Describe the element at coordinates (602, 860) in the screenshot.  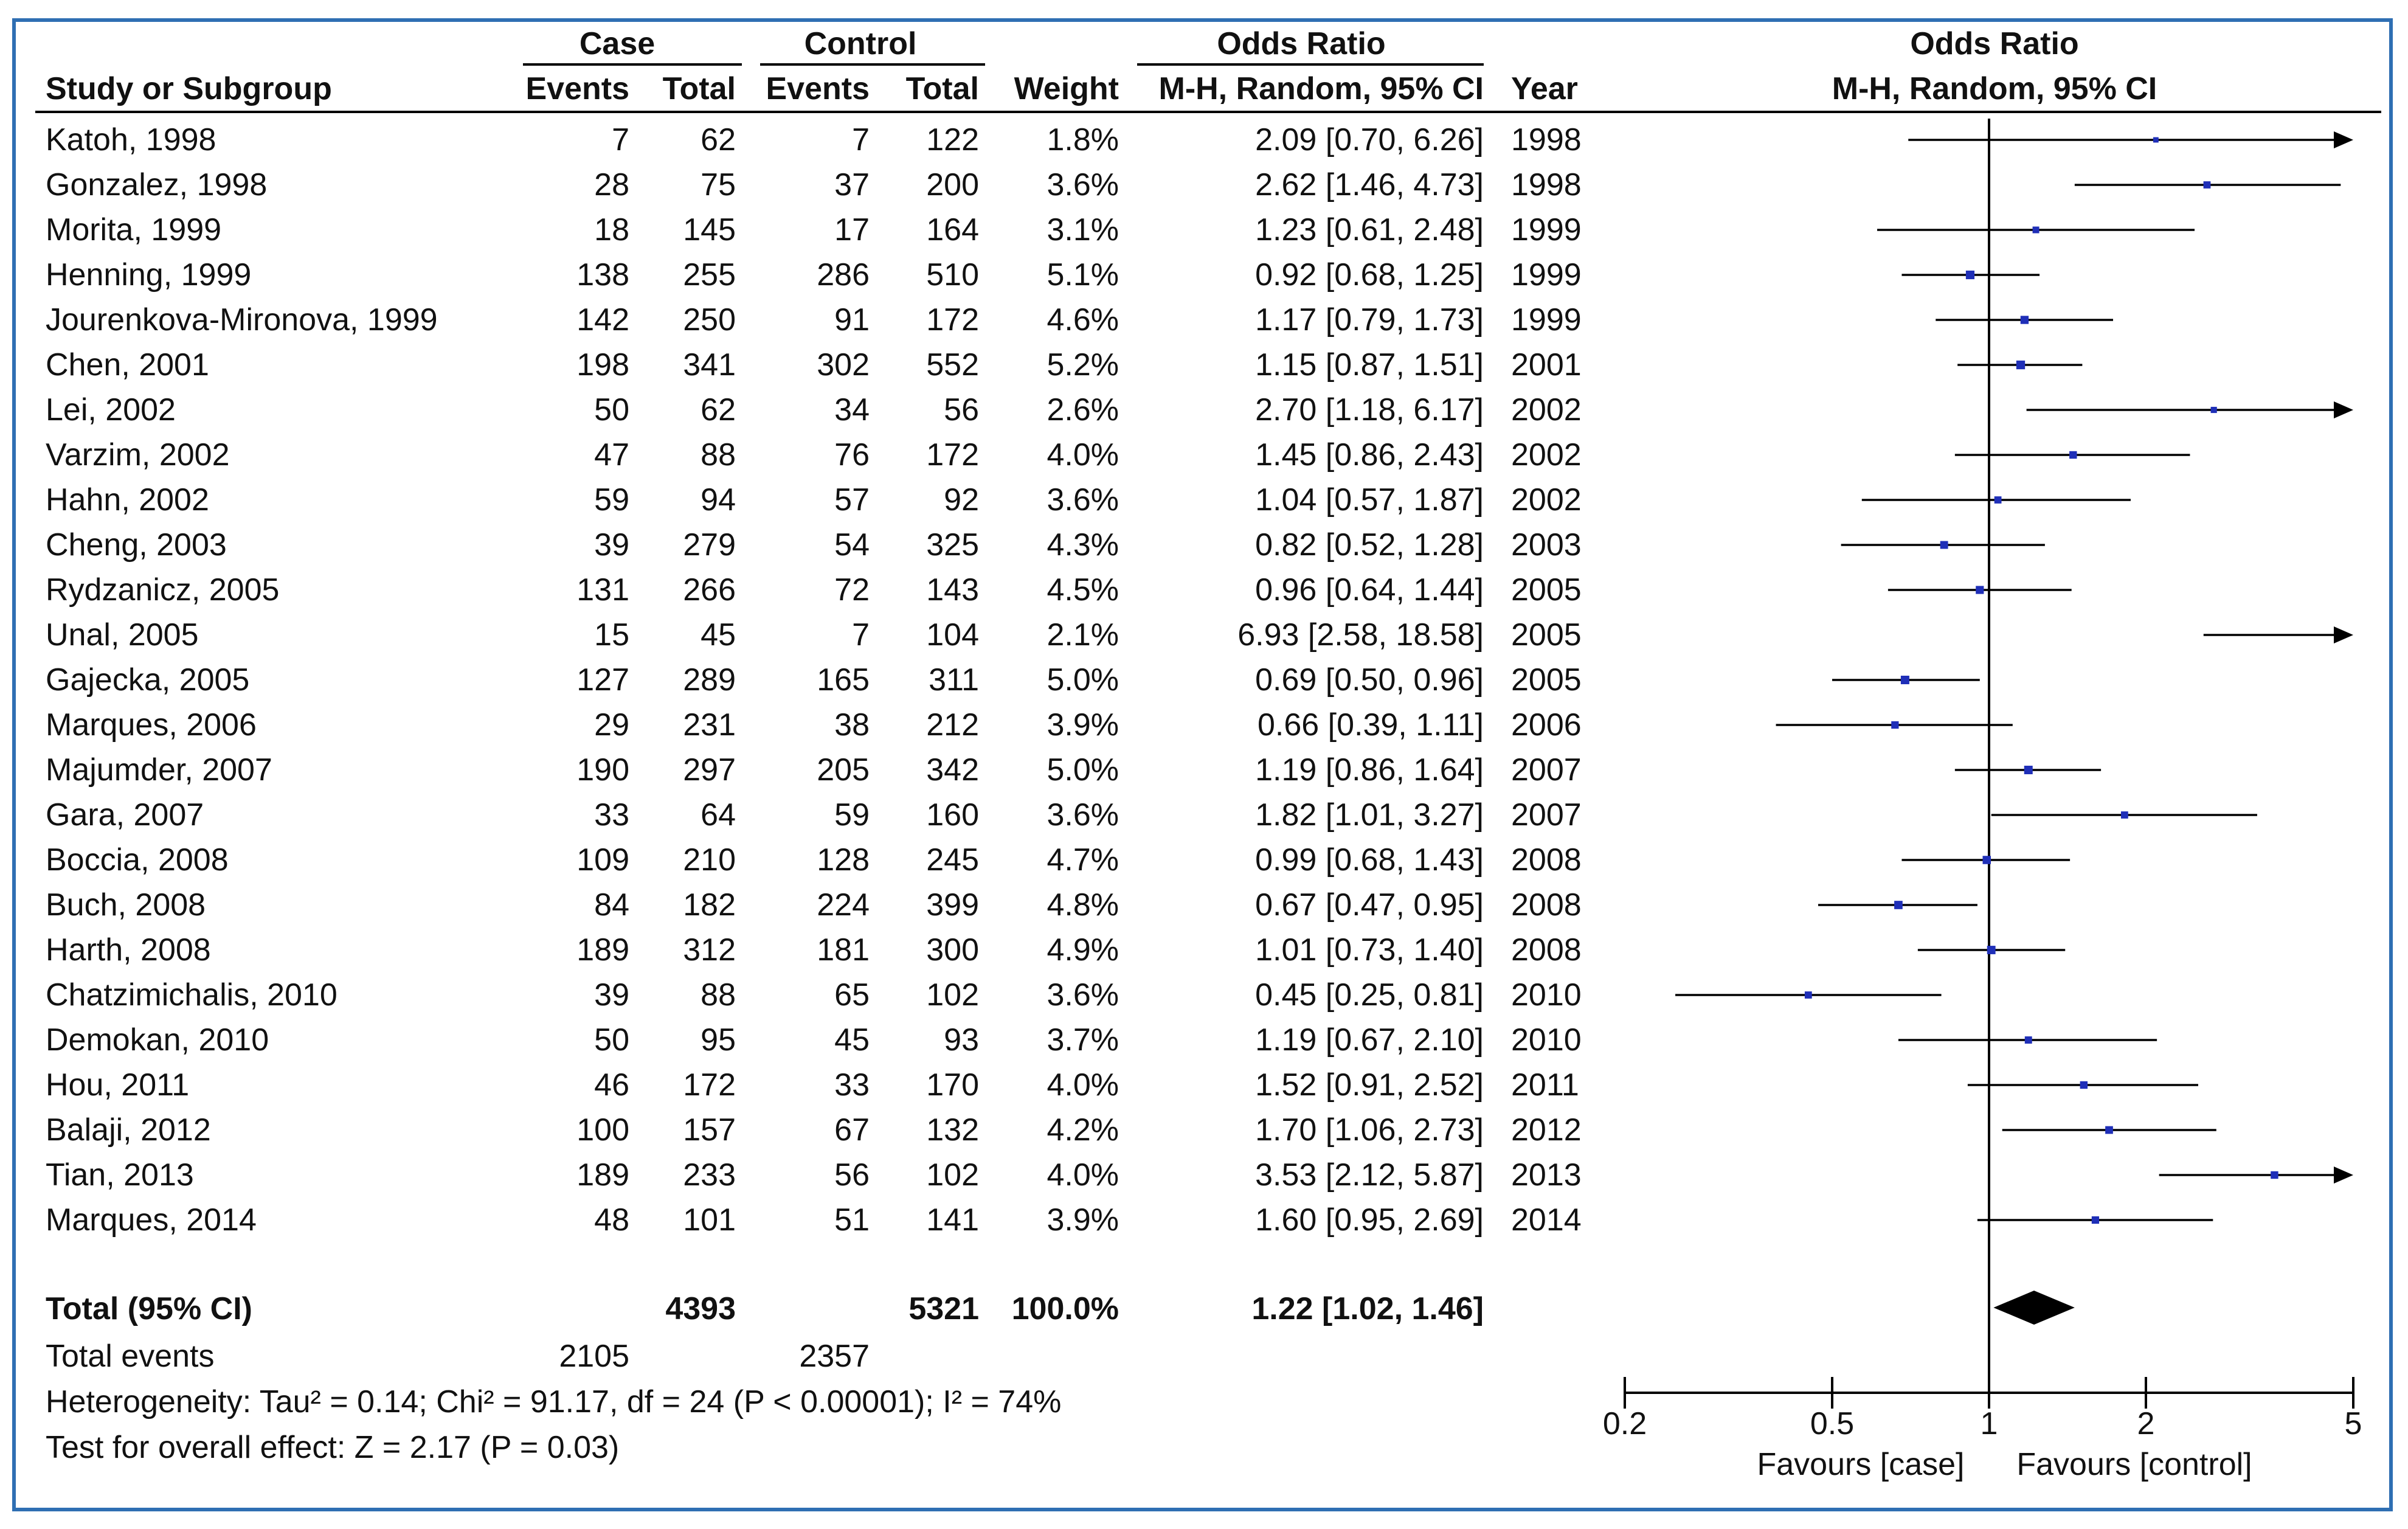
I see `case-events: 109` at that location.